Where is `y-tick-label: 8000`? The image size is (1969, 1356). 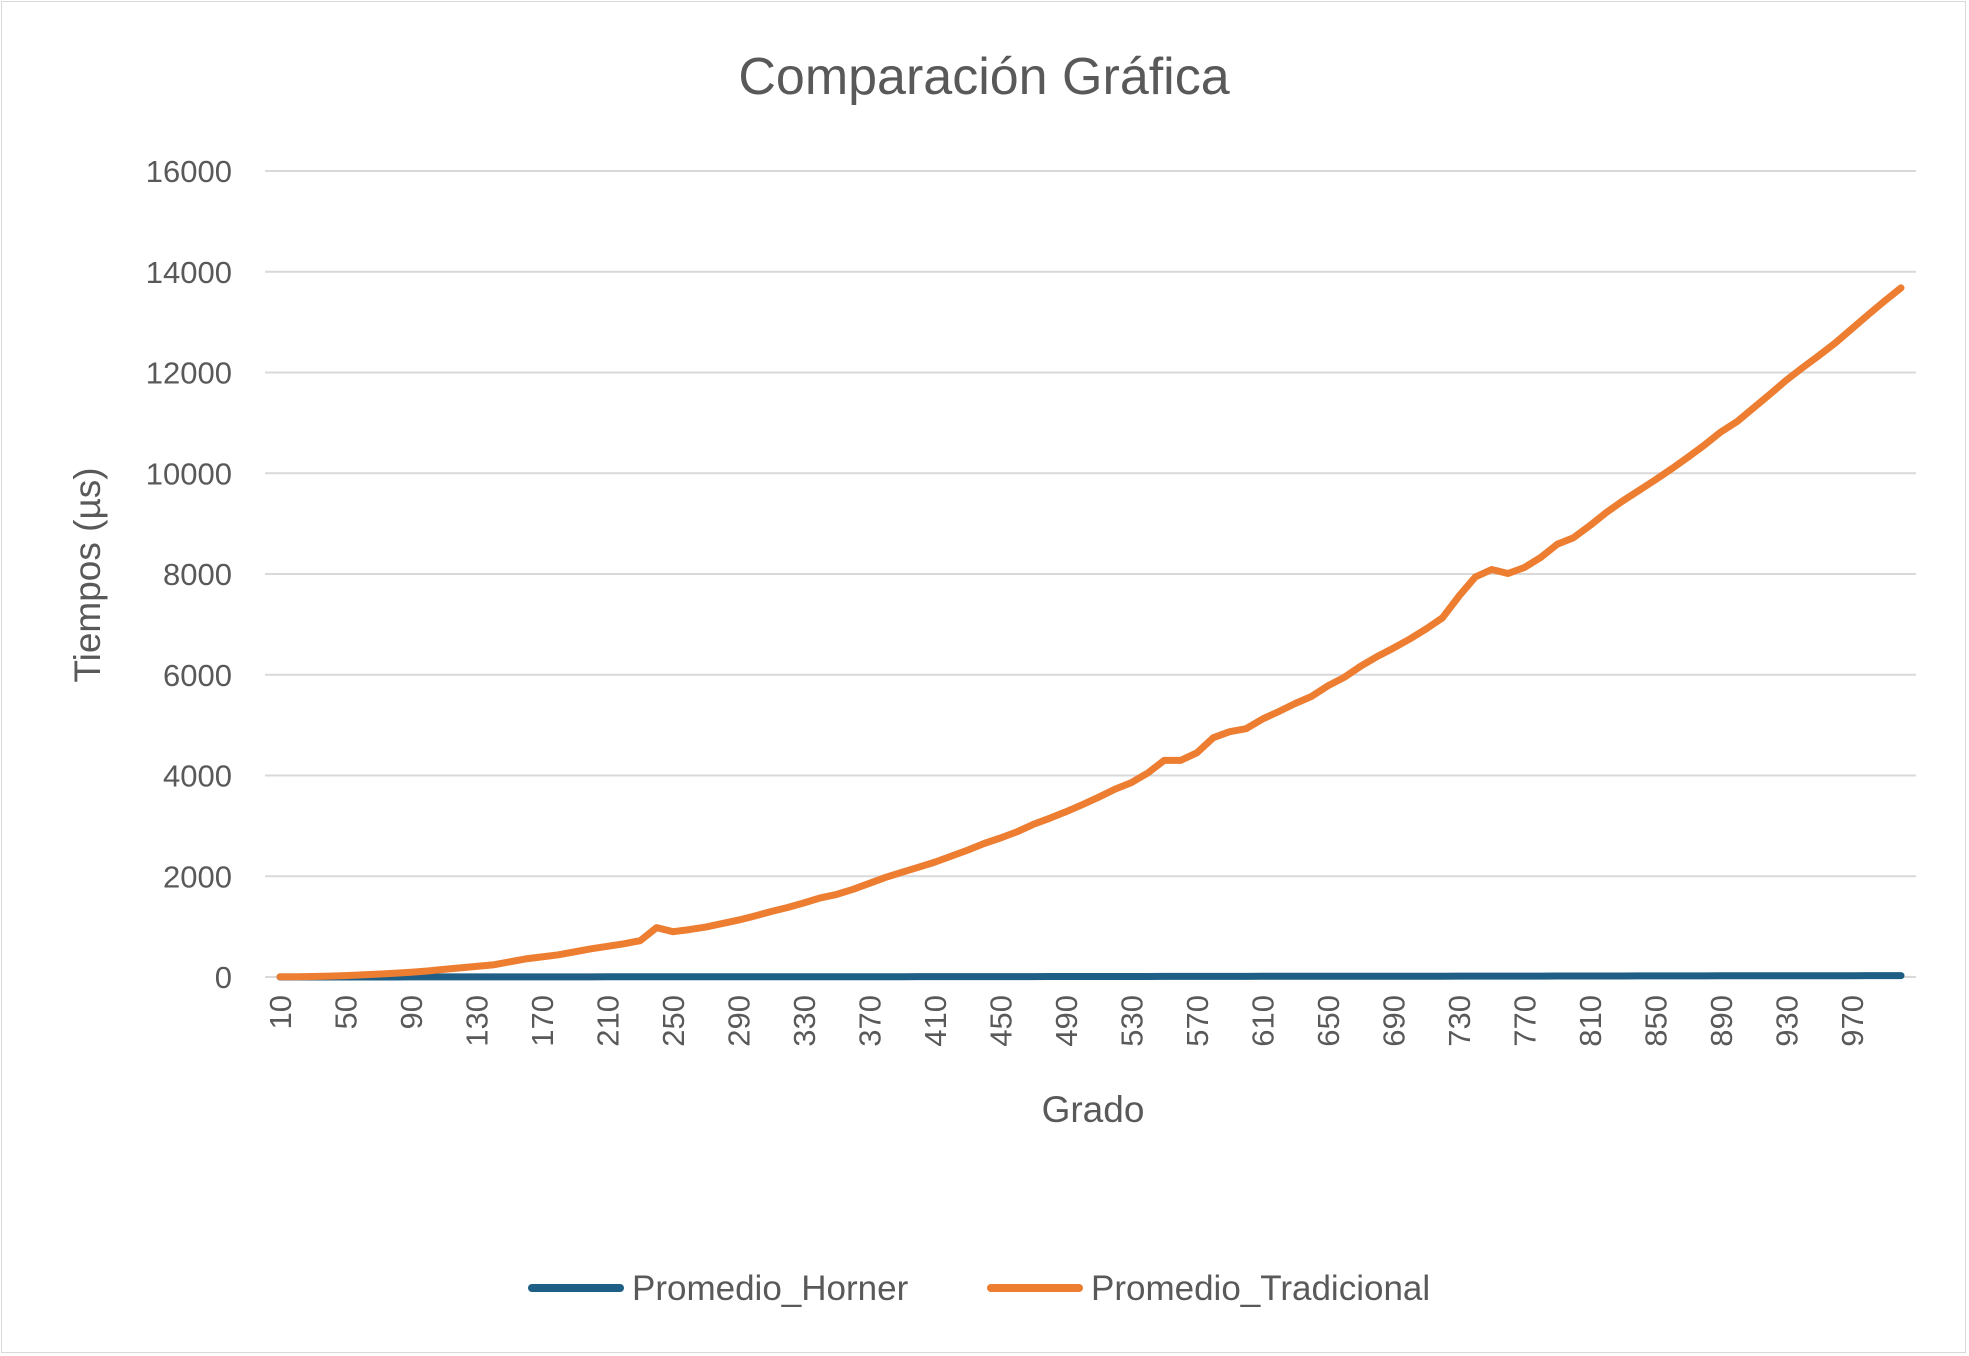 y-tick-label: 8000 is located at coordinates (197, 574).